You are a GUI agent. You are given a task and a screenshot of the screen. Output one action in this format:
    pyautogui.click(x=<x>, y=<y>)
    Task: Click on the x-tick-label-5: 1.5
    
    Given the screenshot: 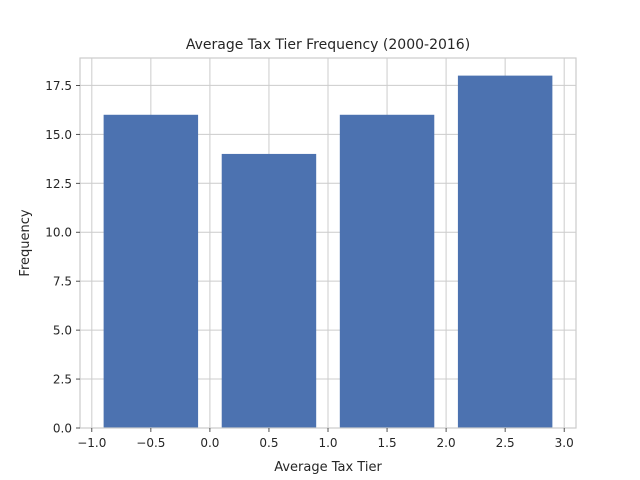 What is the action you would take?
    pyautogui.click(x=387, y=443)
    